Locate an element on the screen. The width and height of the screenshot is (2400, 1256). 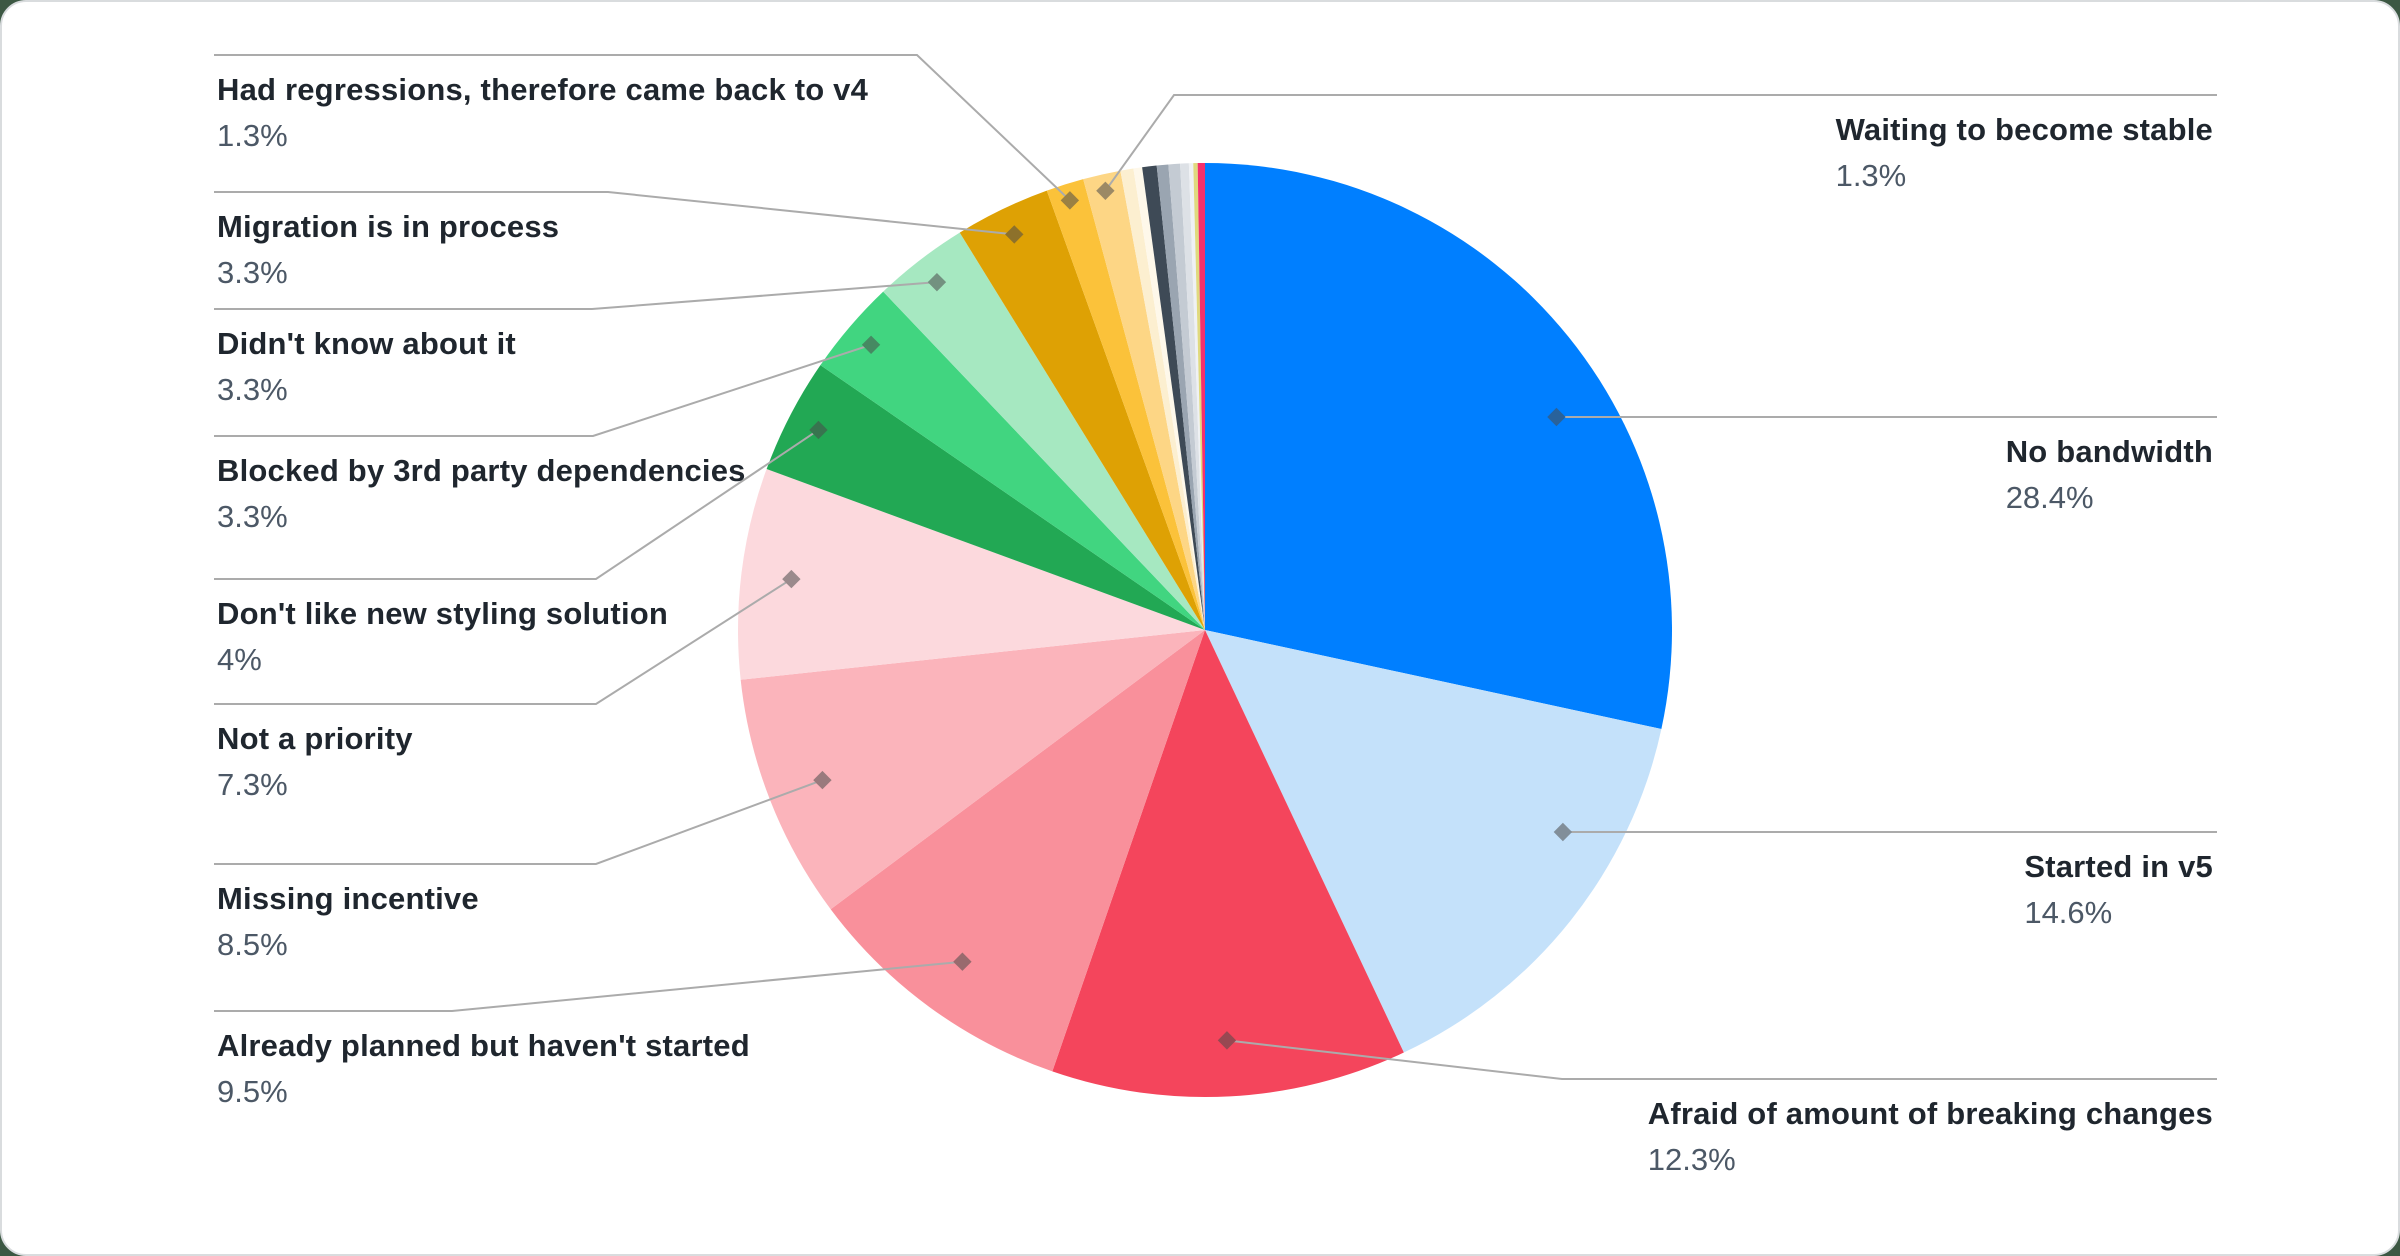
pie-slice-didn-t-know-about-it is located at coordinates (1044, 431).